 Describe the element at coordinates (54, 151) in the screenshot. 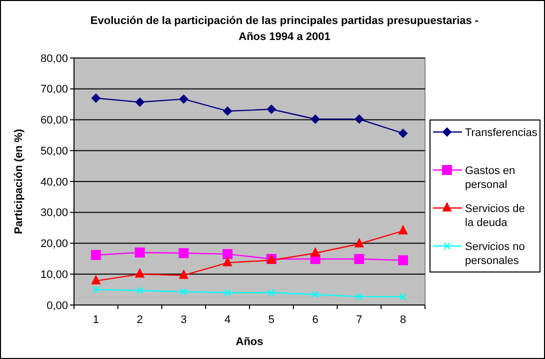

I see `y-tick-label: 50,00` at that location.